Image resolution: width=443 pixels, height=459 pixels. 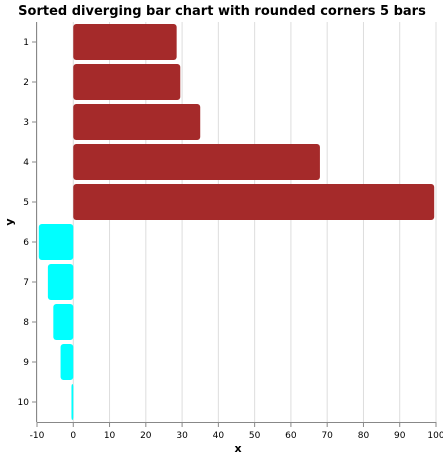 What do you see at coordinates (26, 243) in the screenshot?
I see `y-tick-label-6: 6` at bounding box center [26, 243].